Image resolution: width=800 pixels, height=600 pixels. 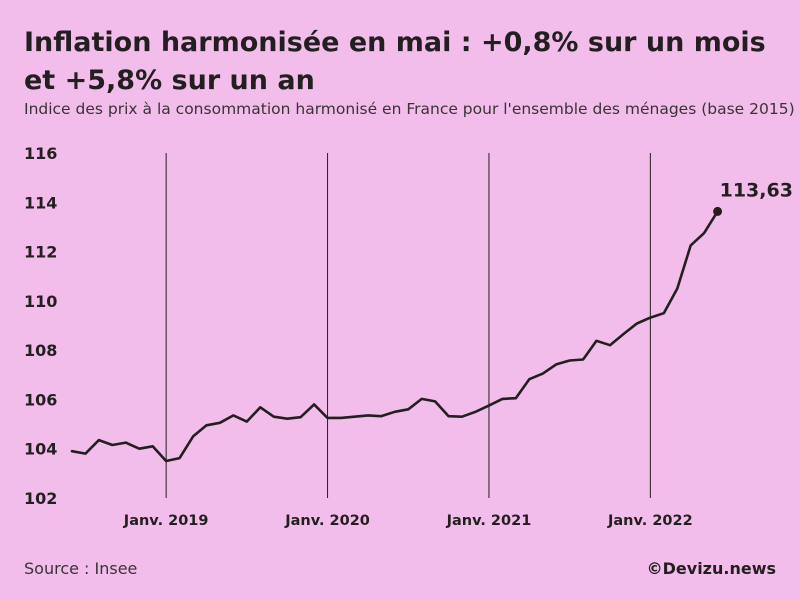 What do you see at coordinates (40, 350) in the screenshot?
I see `y-tick-label: 108` at bounding box center [40, 350].